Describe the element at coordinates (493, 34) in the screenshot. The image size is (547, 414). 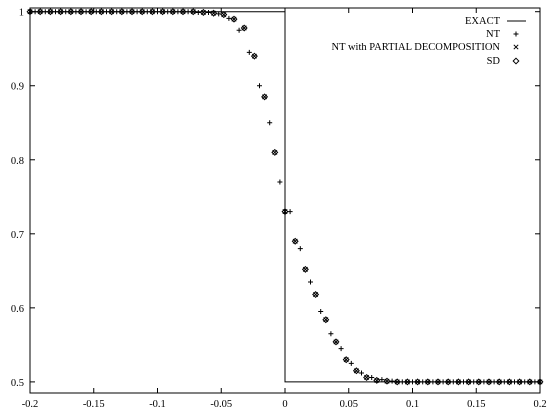
I see `legend-label-nt: NT` at that location.